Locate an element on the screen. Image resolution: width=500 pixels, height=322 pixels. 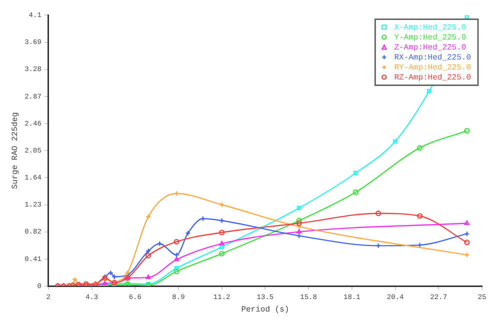
legend-label: RX-Amp:Hed_225.0 is located at coordinates (433, 57).